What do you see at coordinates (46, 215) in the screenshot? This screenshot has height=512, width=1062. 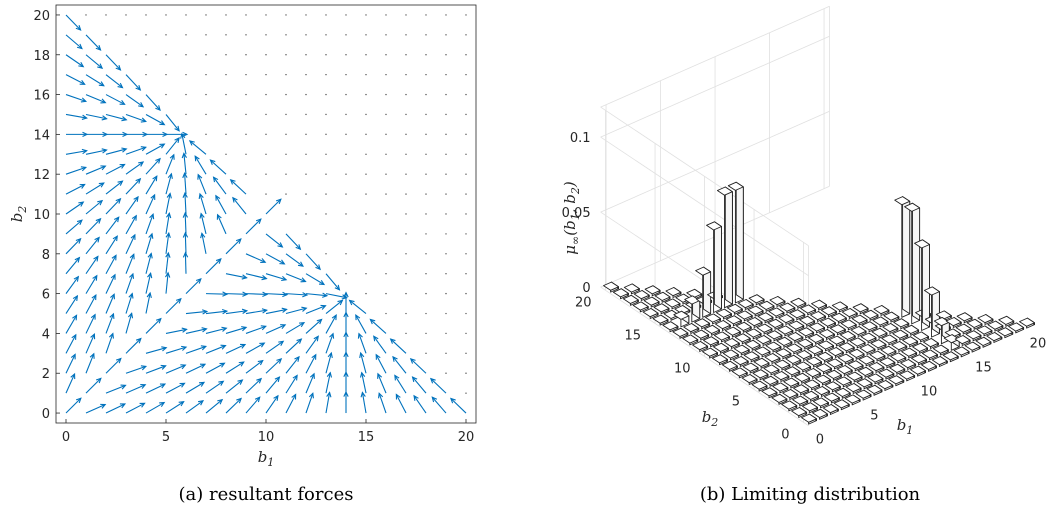 I see `y-tick-labels: 0 2 4 6 8 10 12 14 16 18 20` at bounding box center [46, 215].